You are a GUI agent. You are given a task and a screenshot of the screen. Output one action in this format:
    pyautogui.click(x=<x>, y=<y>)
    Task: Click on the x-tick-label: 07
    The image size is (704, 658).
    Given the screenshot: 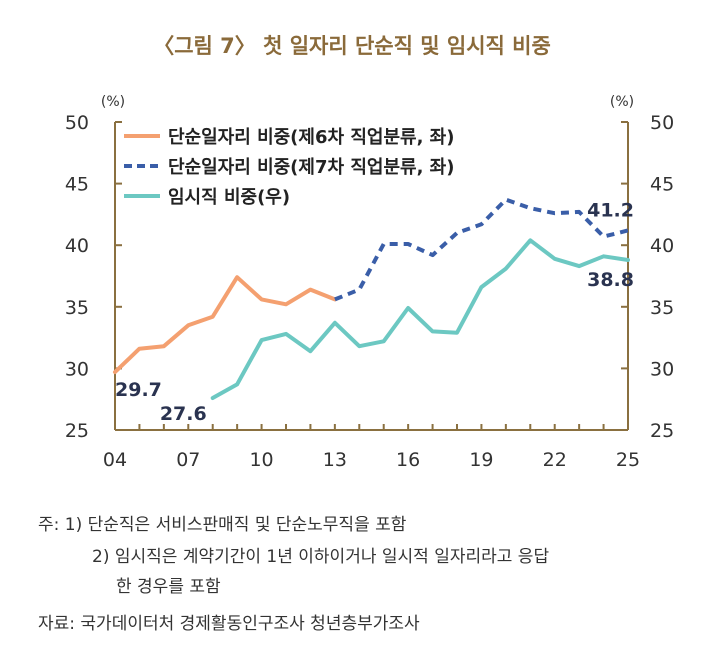 What is the action you would take?
    pyautogui.click(x=188, y=460)
    